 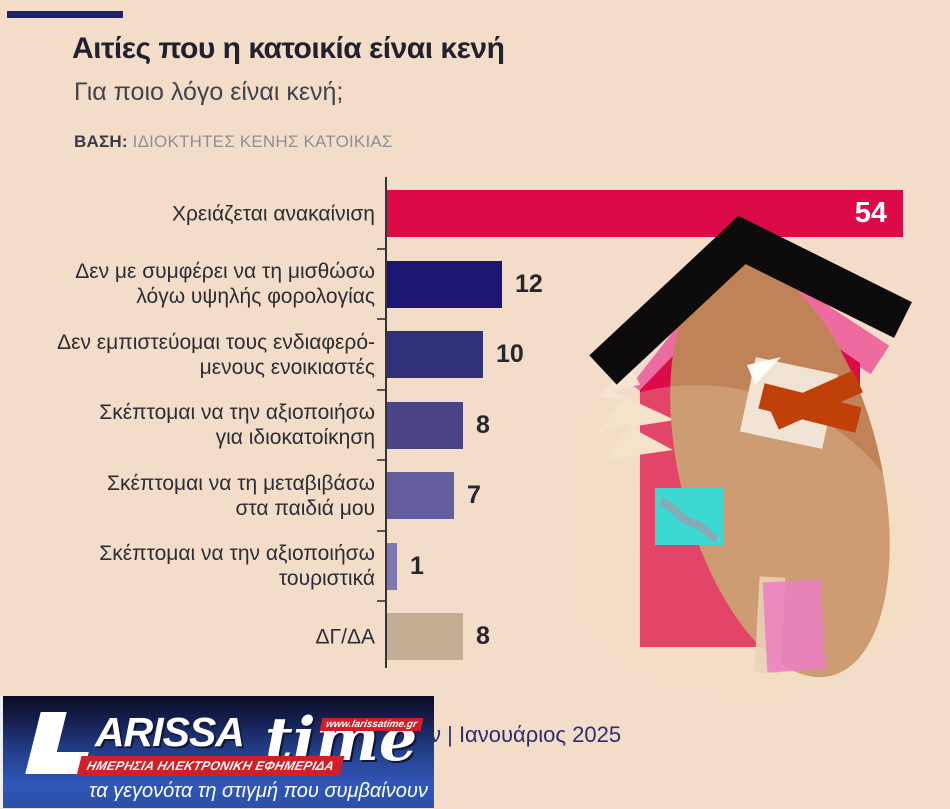 What do you see at coordinates (273, 213) in the screenshot?
I see `category-label: Χρειάζεται ανακαίνιση` at bounding box center [273, 213].